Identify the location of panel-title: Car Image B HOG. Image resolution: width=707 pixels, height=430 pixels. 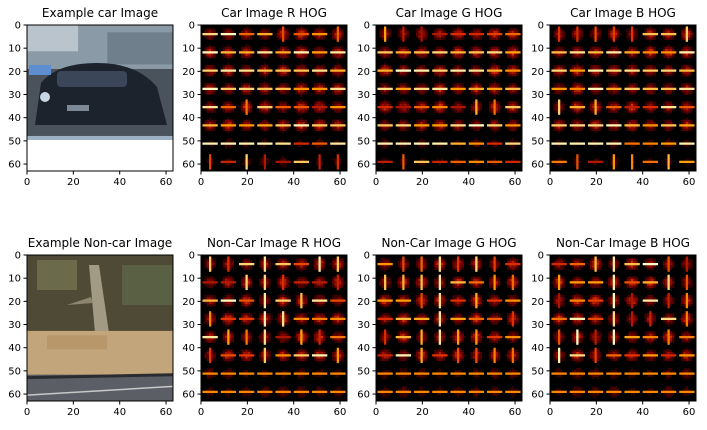
(623, 13).